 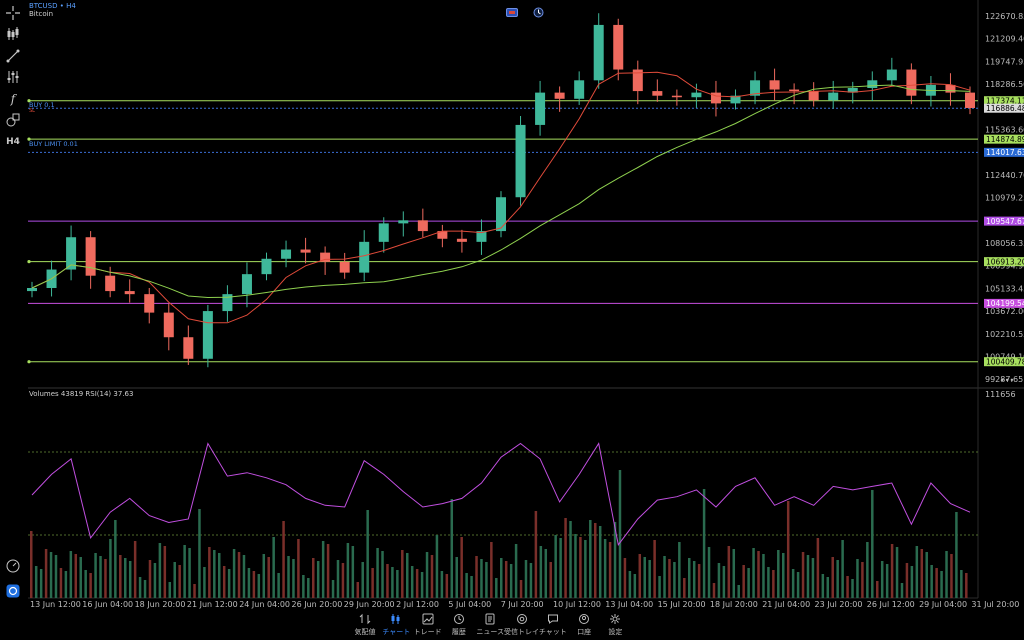 What do you see at coordinates (501, 494) in the screenshot?
I see `rsi-line` at bounding box center [501, 494].